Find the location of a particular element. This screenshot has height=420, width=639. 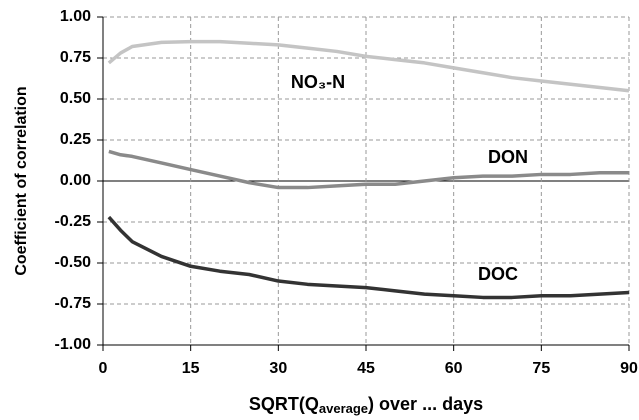

y-tick-label: 0.50 is located at coordinates (75, 98).